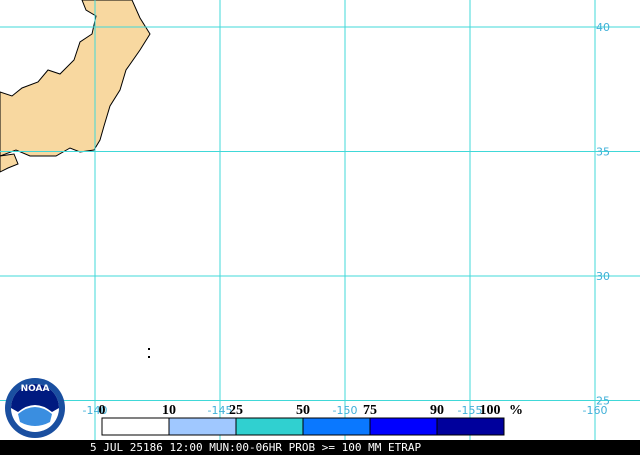  I want to click on lon-label: -155, so click(470, 410).